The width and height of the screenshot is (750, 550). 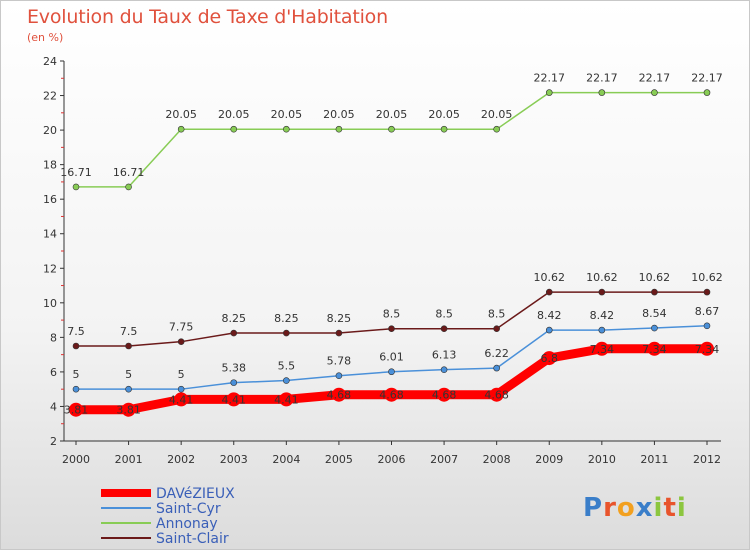 I want to click on x-tick-label: 2008, so click(x=497, y=459).